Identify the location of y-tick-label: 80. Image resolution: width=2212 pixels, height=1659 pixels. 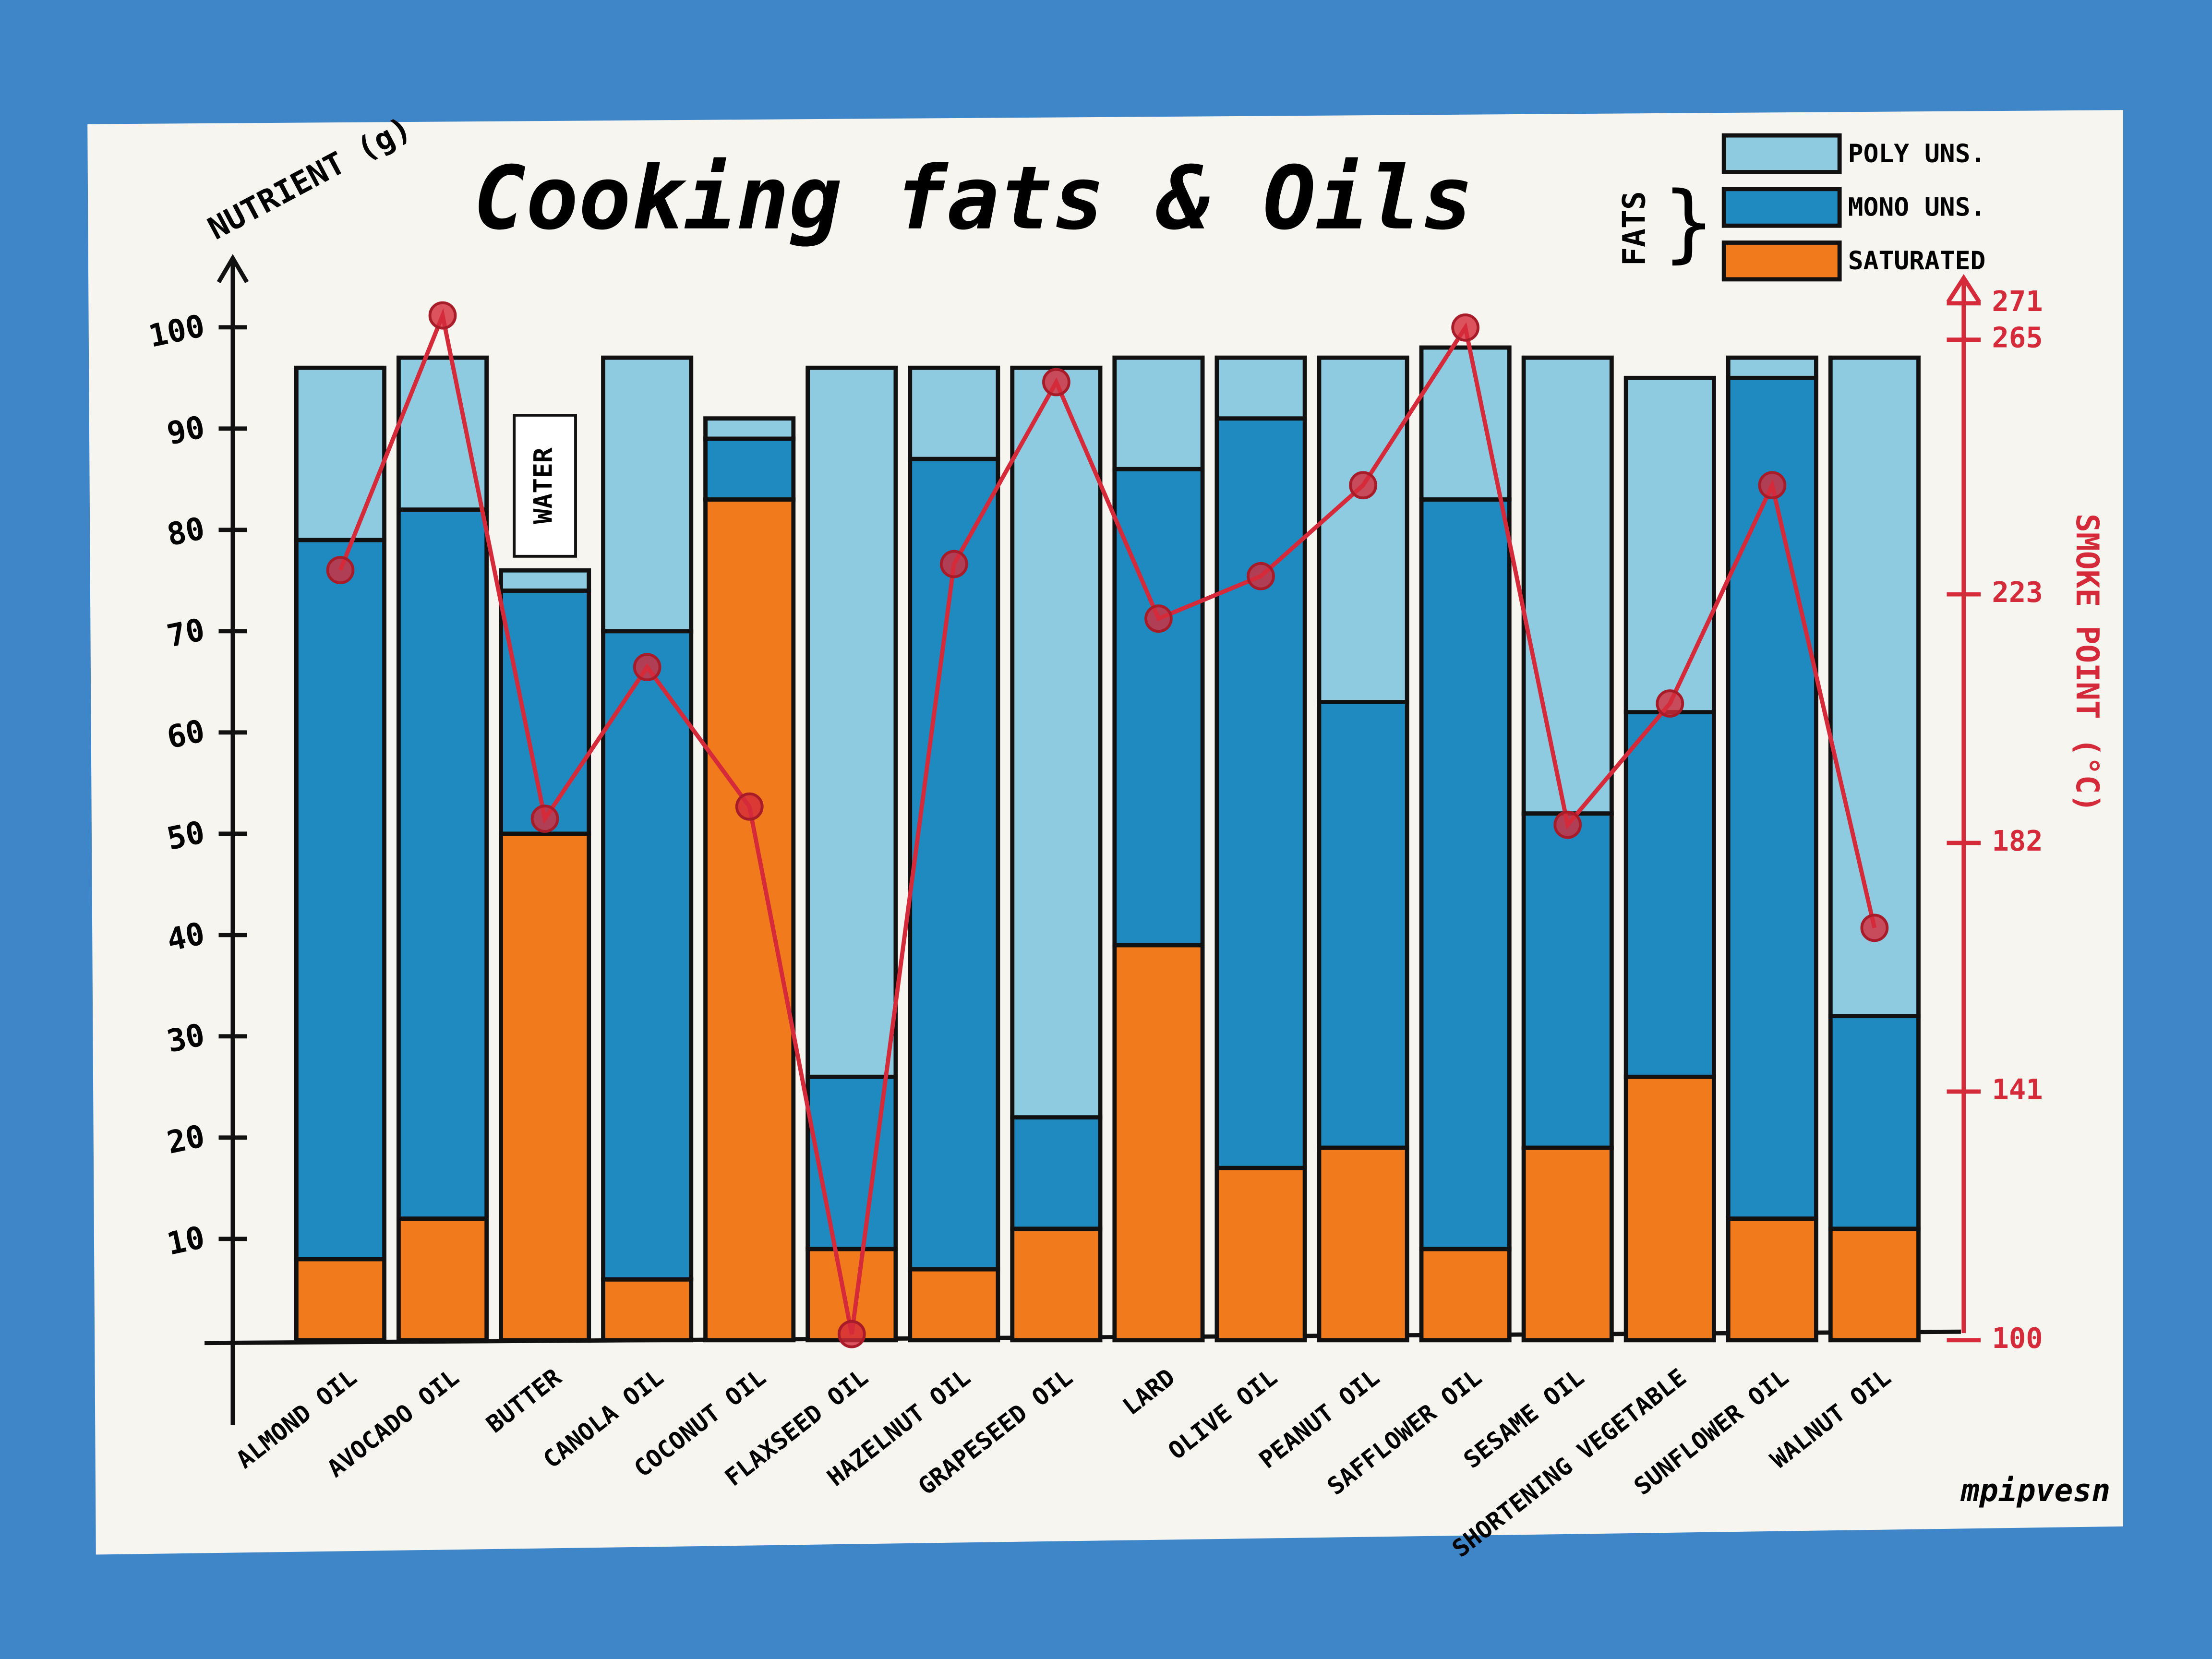
(186, 531).